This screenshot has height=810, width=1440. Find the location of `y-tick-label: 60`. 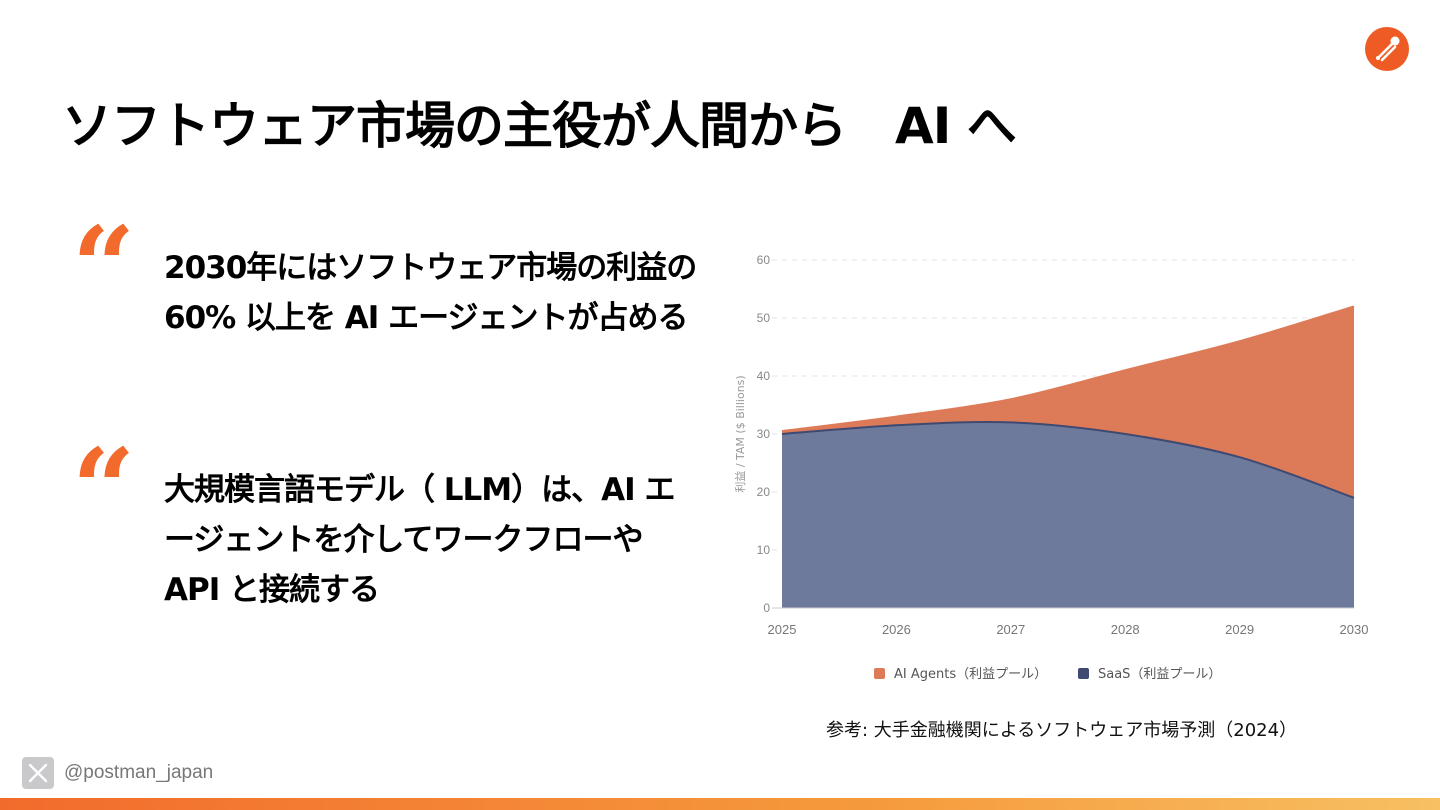

y-tick-label: 60 is located at coordinates (764, 260).